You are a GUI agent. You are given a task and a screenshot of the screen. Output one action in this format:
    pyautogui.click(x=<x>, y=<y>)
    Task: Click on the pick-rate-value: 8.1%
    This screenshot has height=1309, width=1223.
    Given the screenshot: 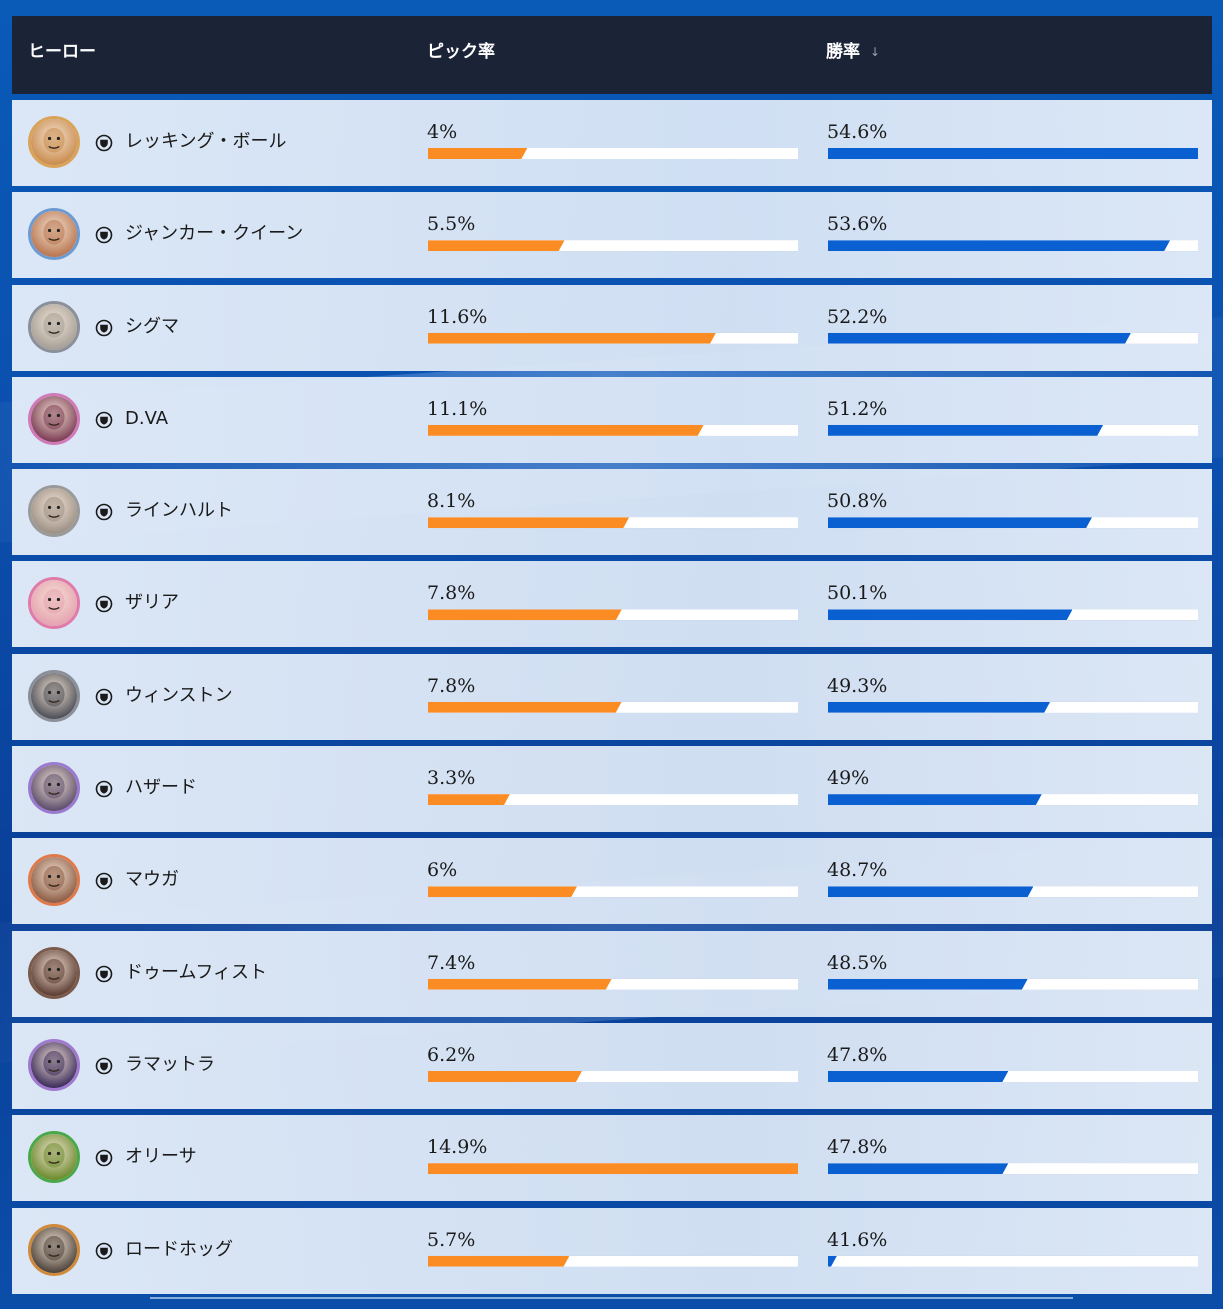 What is the action you would take?
    pyautogui.click(x=451, y=501)
    